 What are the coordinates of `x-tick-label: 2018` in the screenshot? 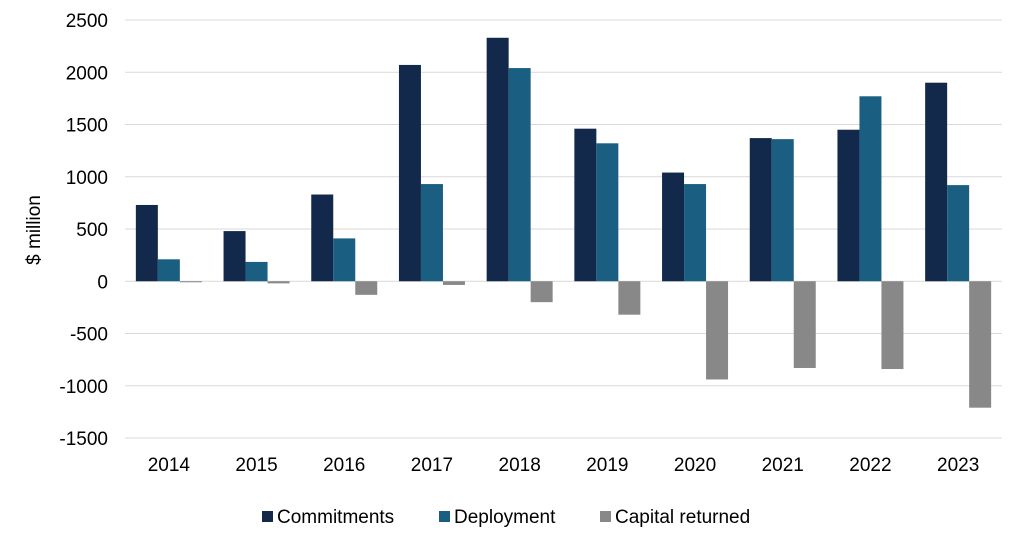 It's located at (520, 465).